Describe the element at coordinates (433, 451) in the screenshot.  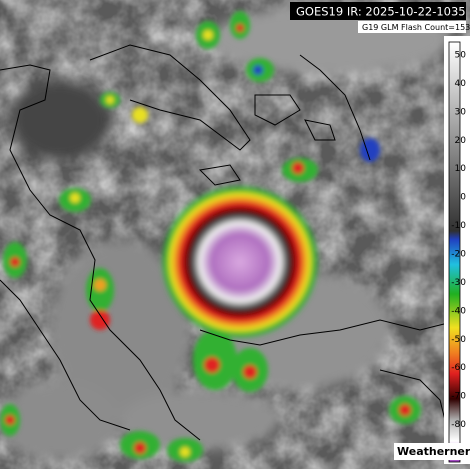
I see `watermark: Weathernerds.org` at that location.